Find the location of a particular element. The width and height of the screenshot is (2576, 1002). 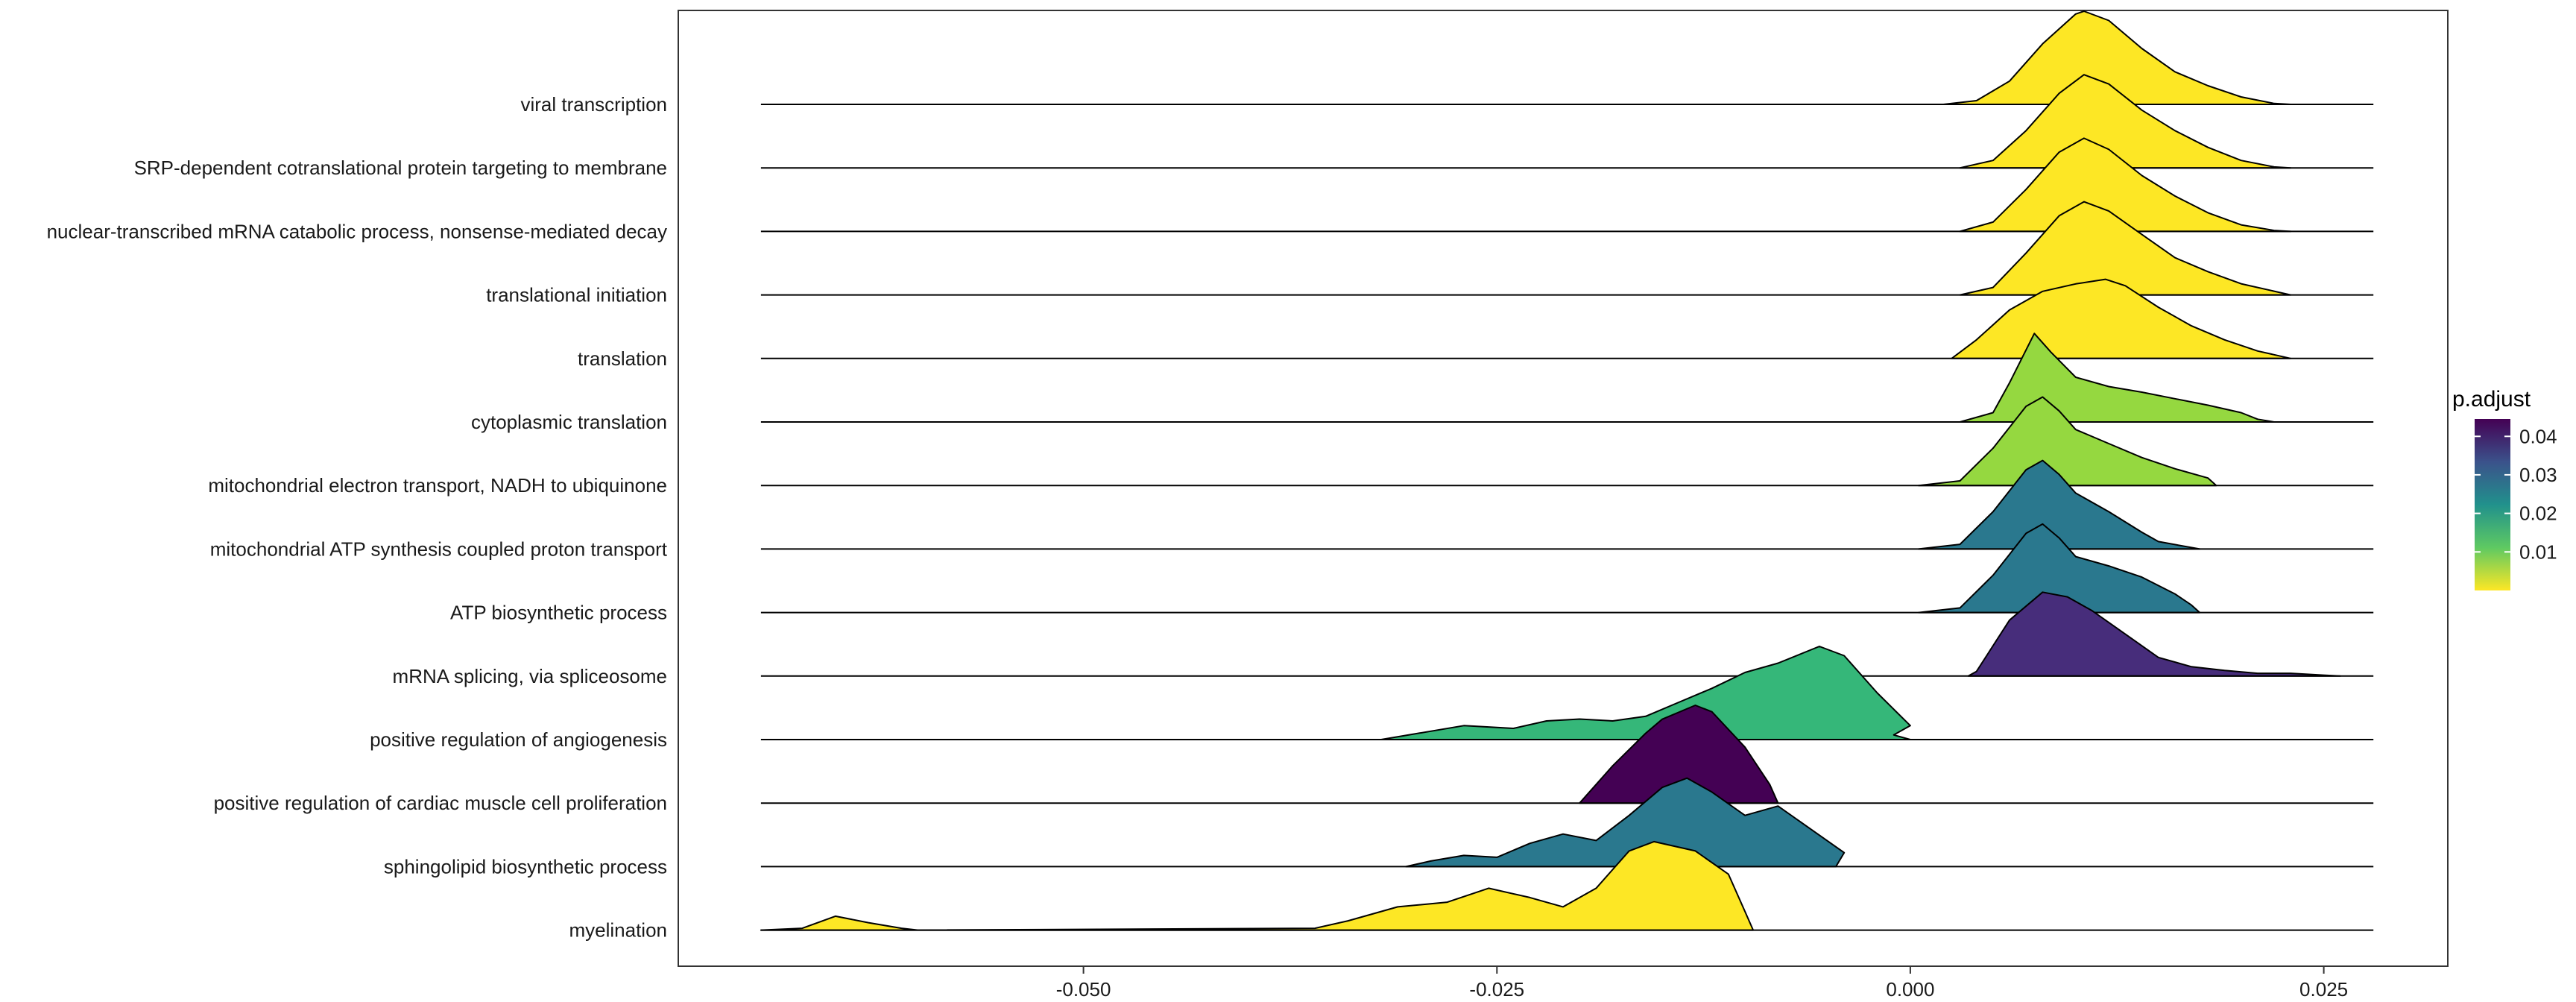

color-legend: p.adjust 0.01 0.02 0.03 0.04 is located at coordinates (2505, 488).